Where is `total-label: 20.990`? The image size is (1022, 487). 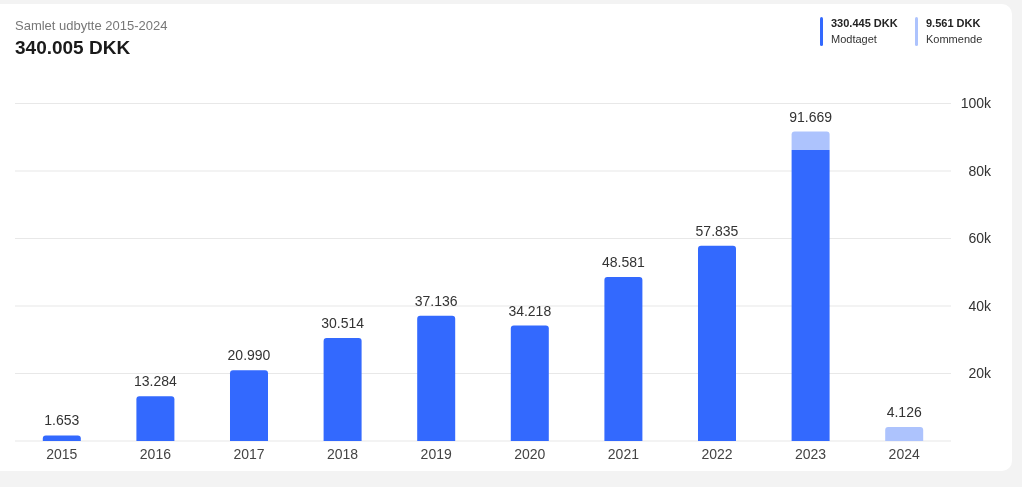 total-label: 20.990 is located at coordinates (249, 355).